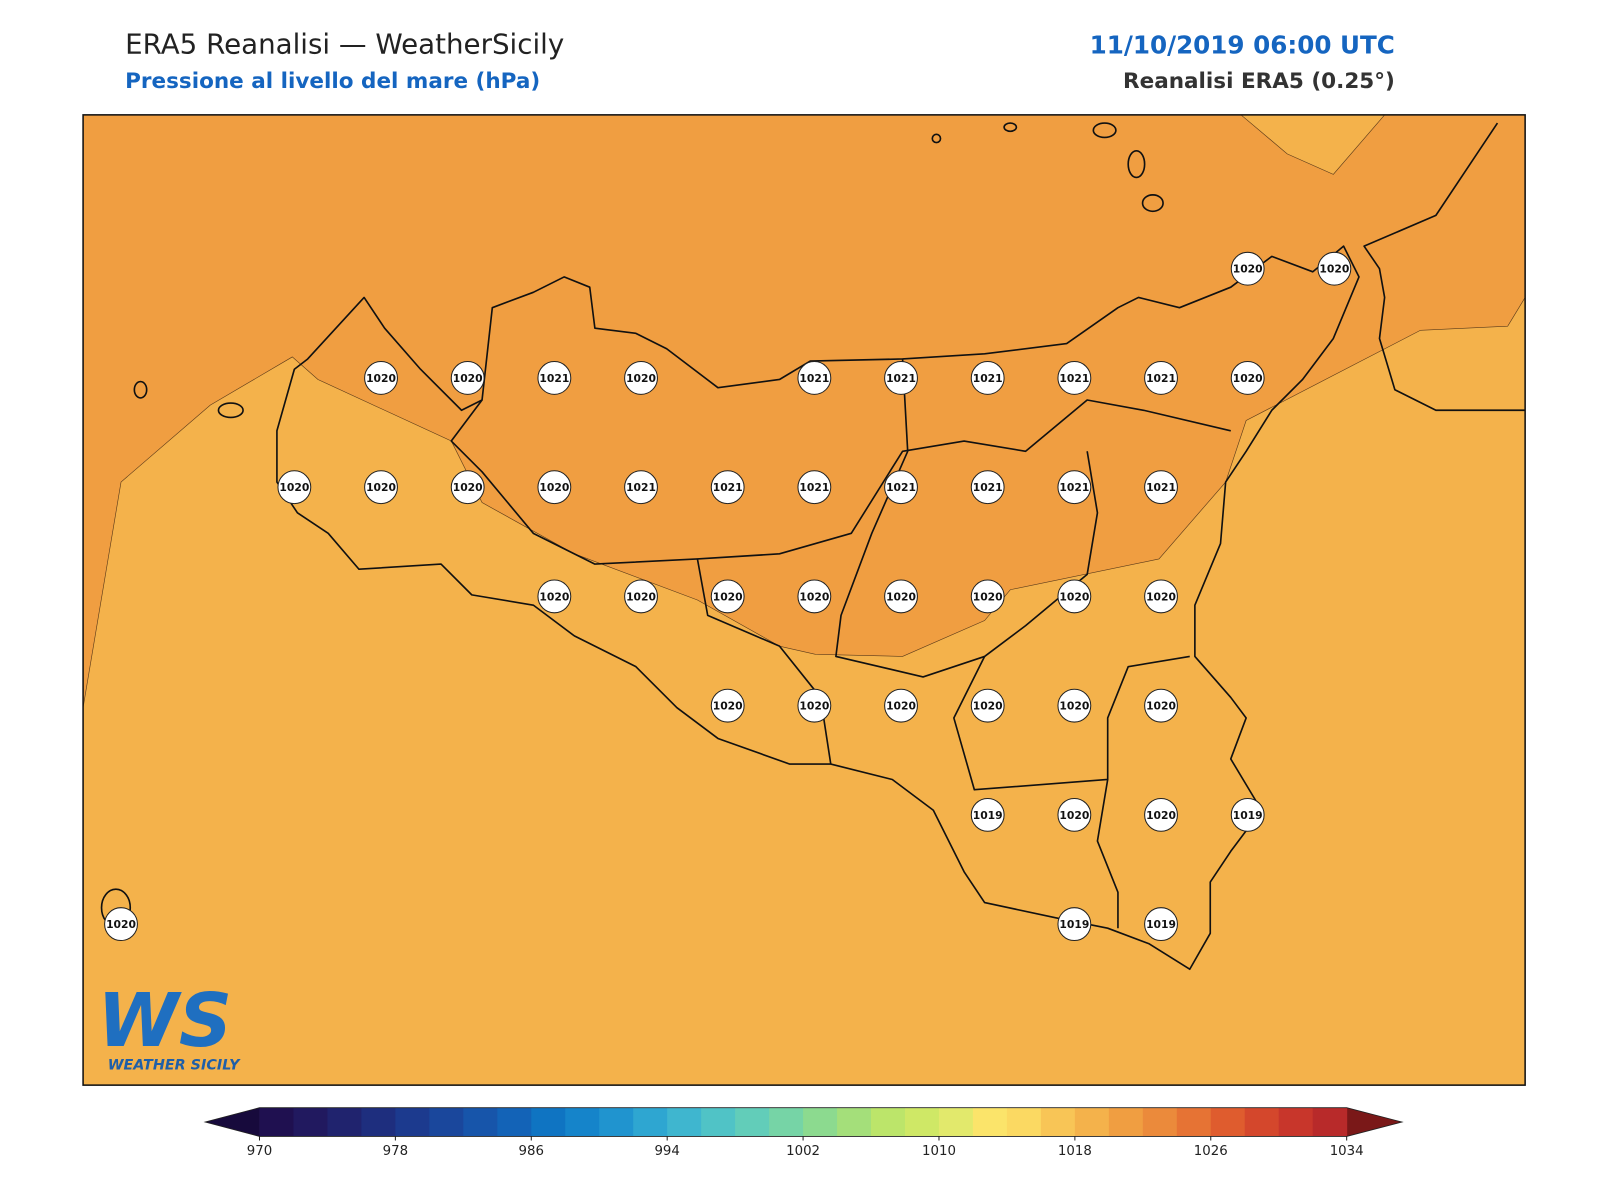  Describe the element at coordinates (939, 1151) in the screenshot. I see `colorbar-tick-label: 1010` at that location.